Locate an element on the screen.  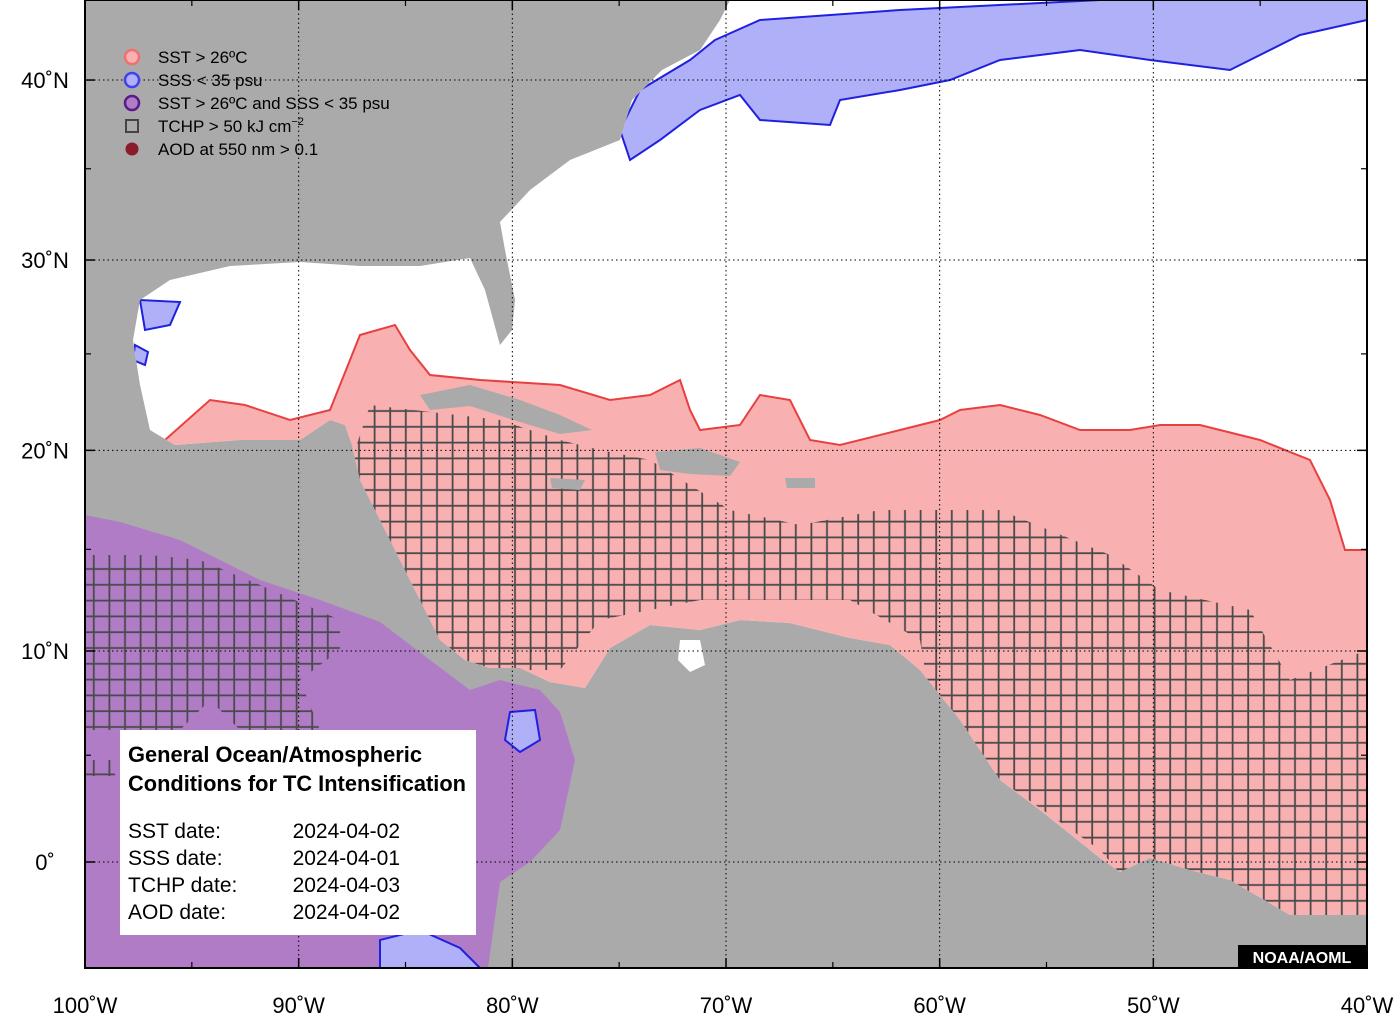
date-label: SSS date: is located at coordinates (175, 858).